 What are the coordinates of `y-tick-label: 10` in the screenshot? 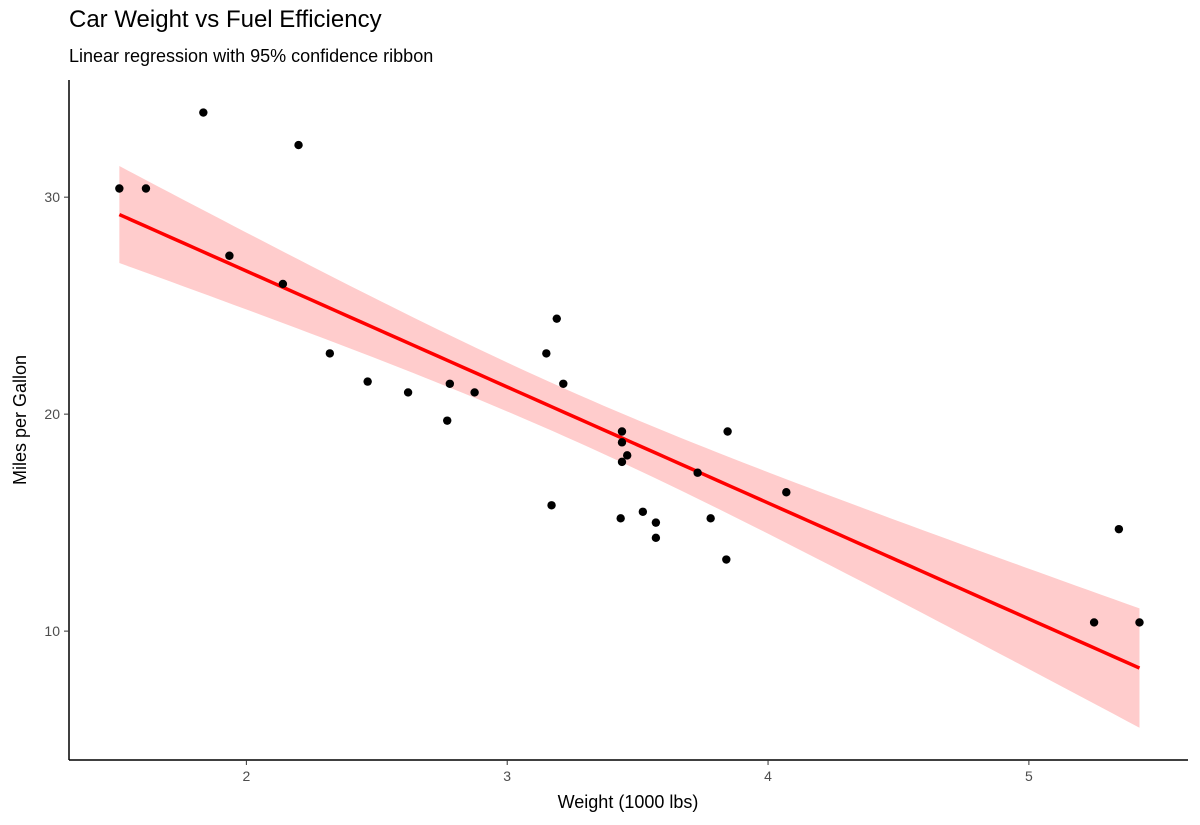 It's located at (52, 631).